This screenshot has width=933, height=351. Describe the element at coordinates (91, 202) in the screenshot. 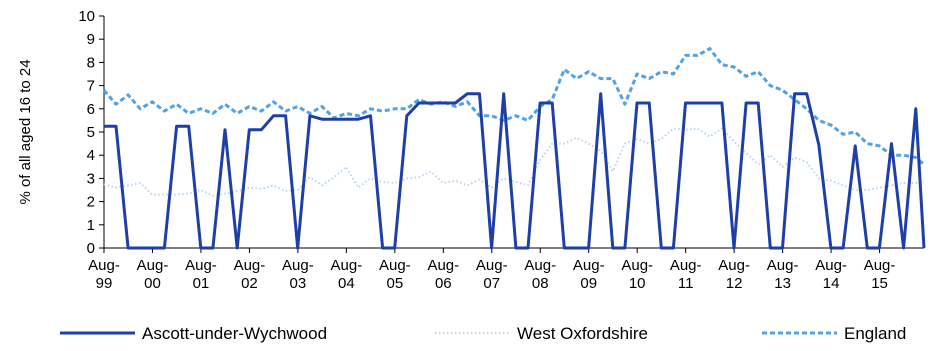

I see `y-tick-label: 2` at that location.